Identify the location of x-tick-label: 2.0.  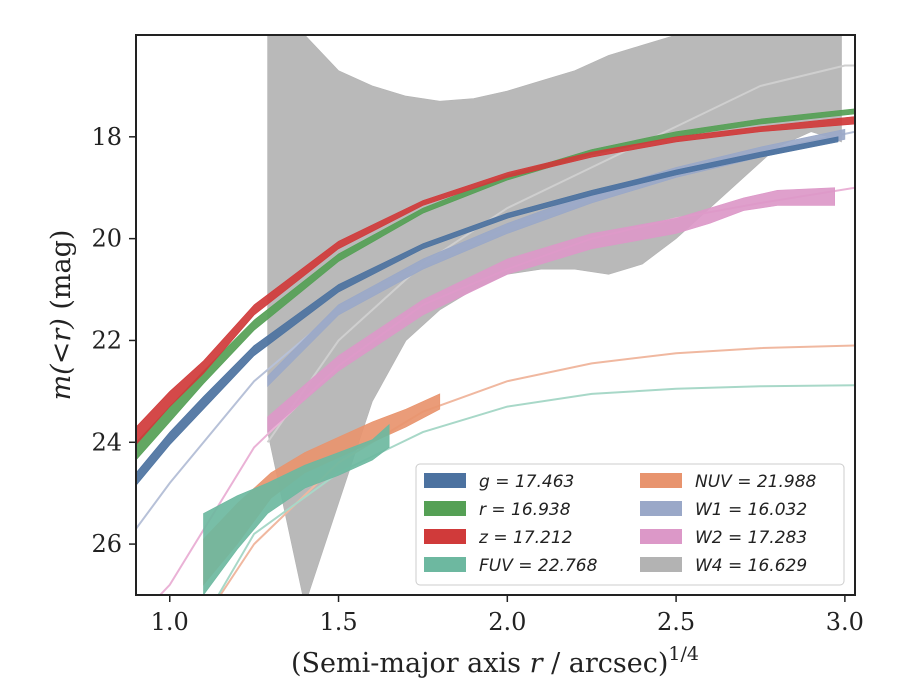
(507, 622).